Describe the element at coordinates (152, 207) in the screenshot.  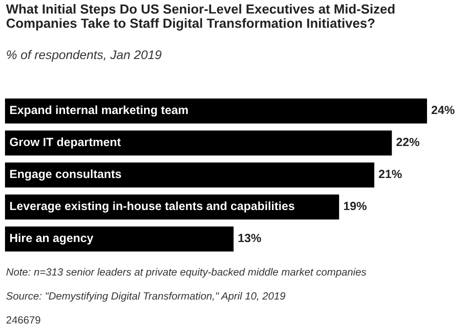
I see `y-tick-label: Leverage existing in-house talents and capabilities` at that location.